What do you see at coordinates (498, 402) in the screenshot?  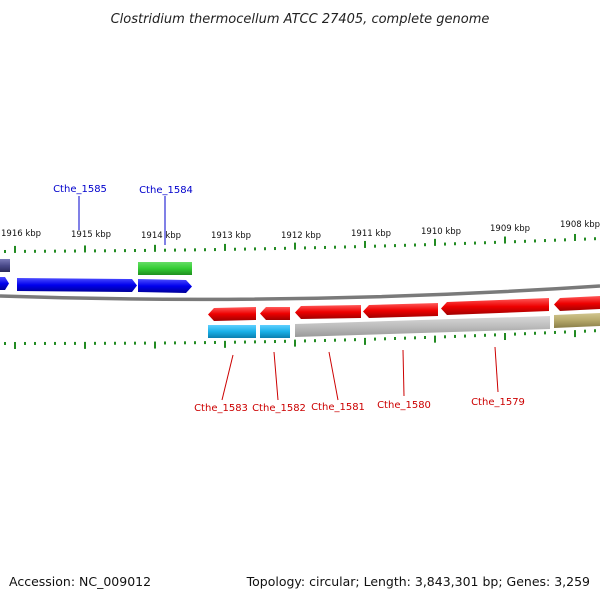 I see `gene-label-bottom: Cthe_1579` at bounding box center [498, 402].